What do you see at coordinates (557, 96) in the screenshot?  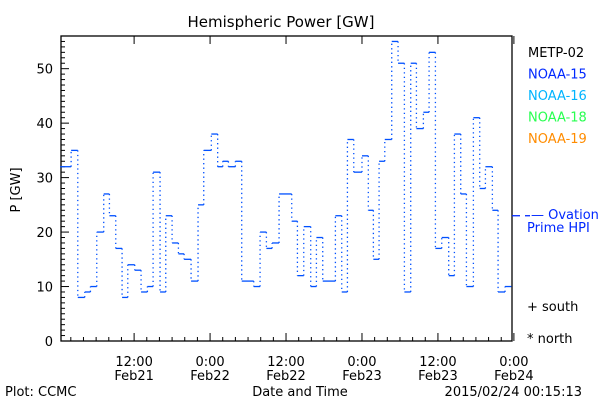 I see `legend-entry: NOAA-16` at bounding box center [557, 96].